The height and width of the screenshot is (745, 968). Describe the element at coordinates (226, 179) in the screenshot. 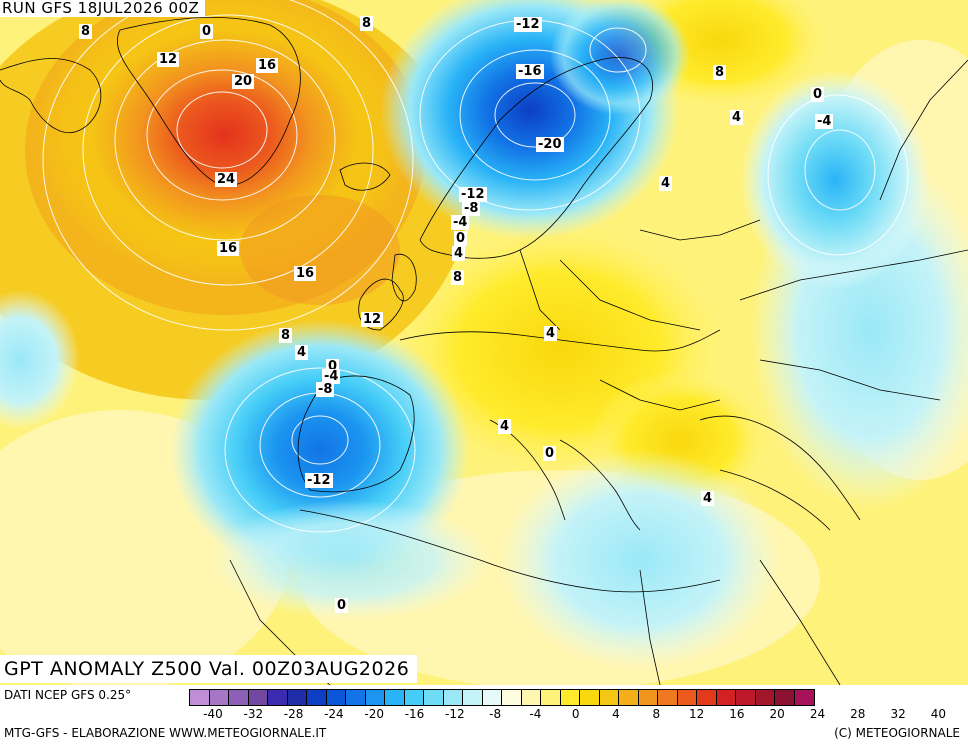

I see `contour-label: 24` at that location.